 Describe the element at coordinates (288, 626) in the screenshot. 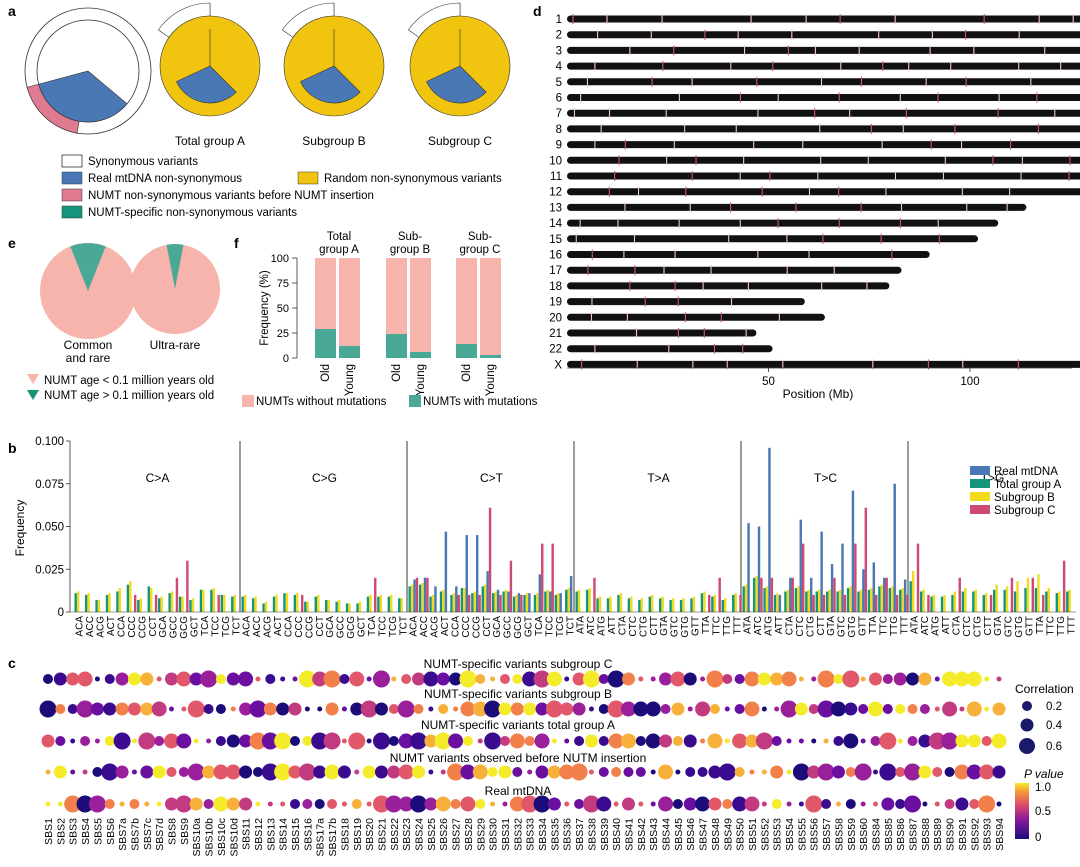

I see `panel-b-xtick-label: CCA` at that location.